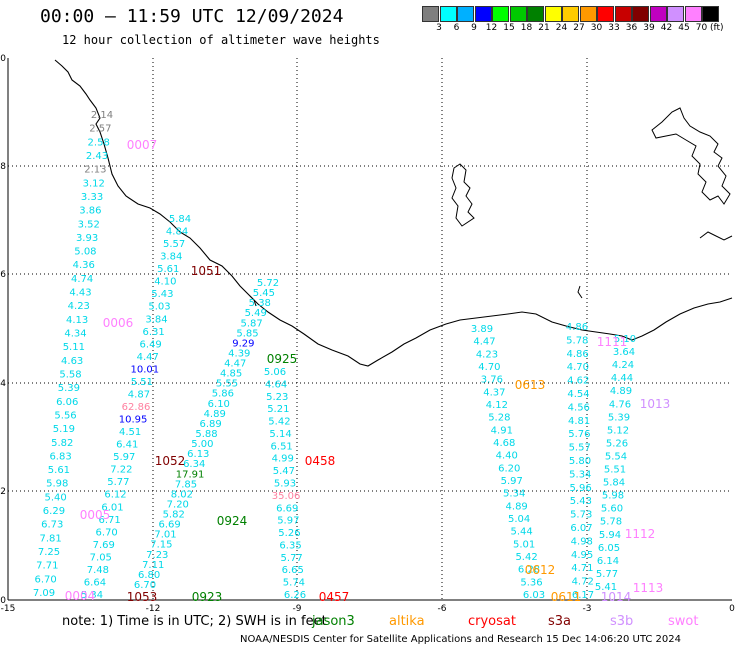  Describe the element at coordinates (491, 28) in the screenshot. I see `colorbar-level-label: 12` at that location.